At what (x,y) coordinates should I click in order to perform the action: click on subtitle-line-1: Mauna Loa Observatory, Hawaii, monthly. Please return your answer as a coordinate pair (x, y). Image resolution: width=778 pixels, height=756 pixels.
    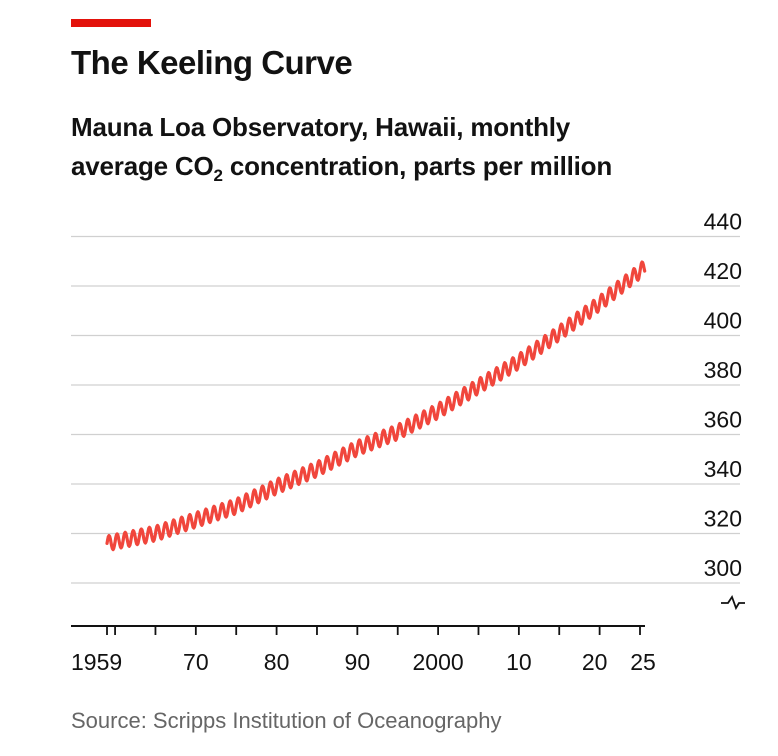
    Looking at the image, I should click on (321, 127).